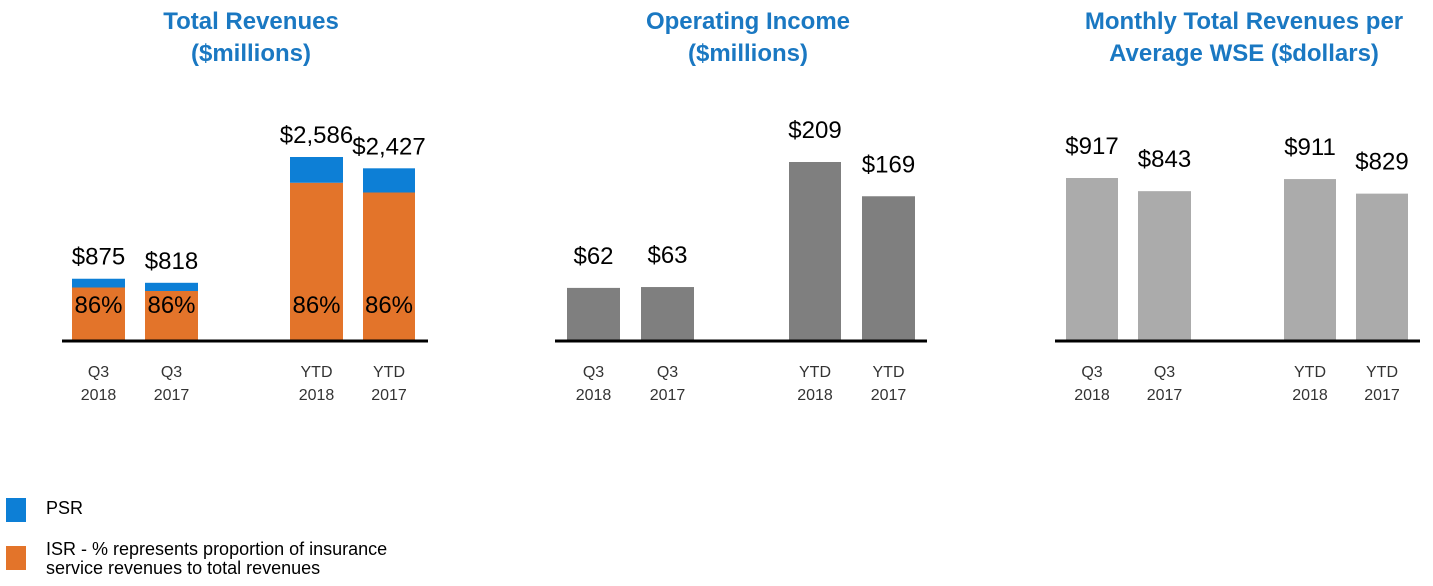 Image resolution: width=1433 pixels, height=586 pixels. Describe the element at coordinates (1244, 53) in the screenshot. I see `title-line: Average WSE ($dollars)` at that location.